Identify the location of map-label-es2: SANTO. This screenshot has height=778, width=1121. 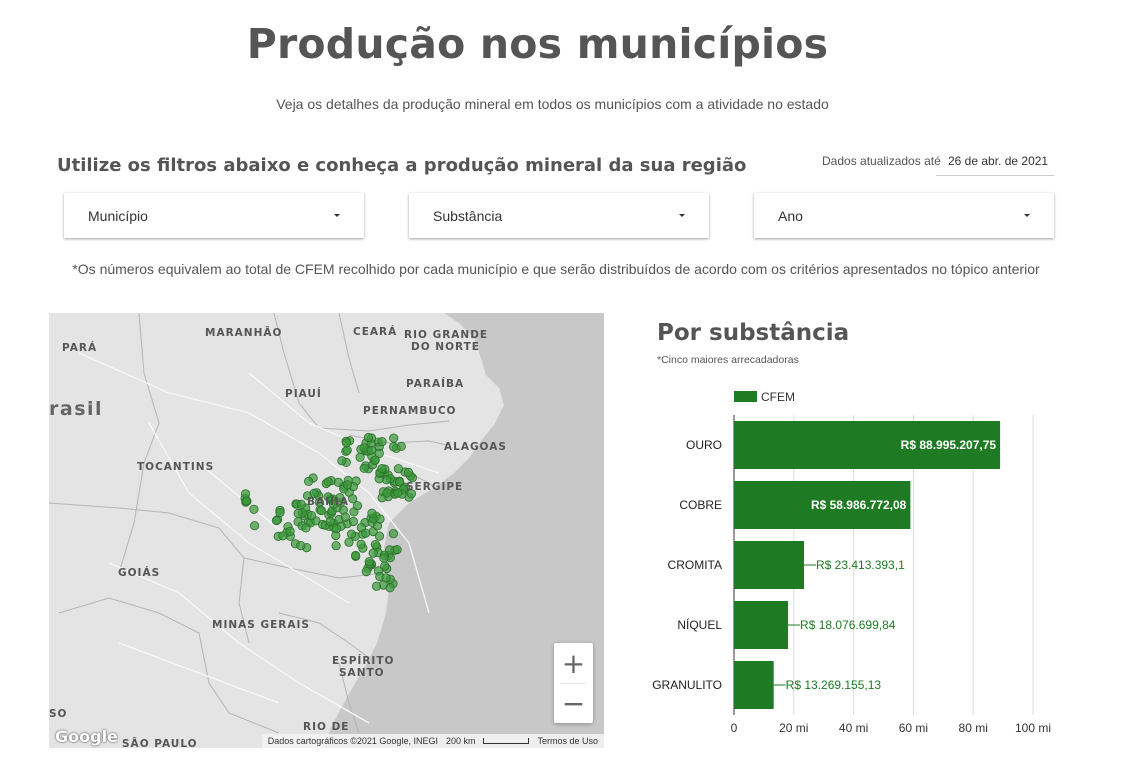
(362, 673).